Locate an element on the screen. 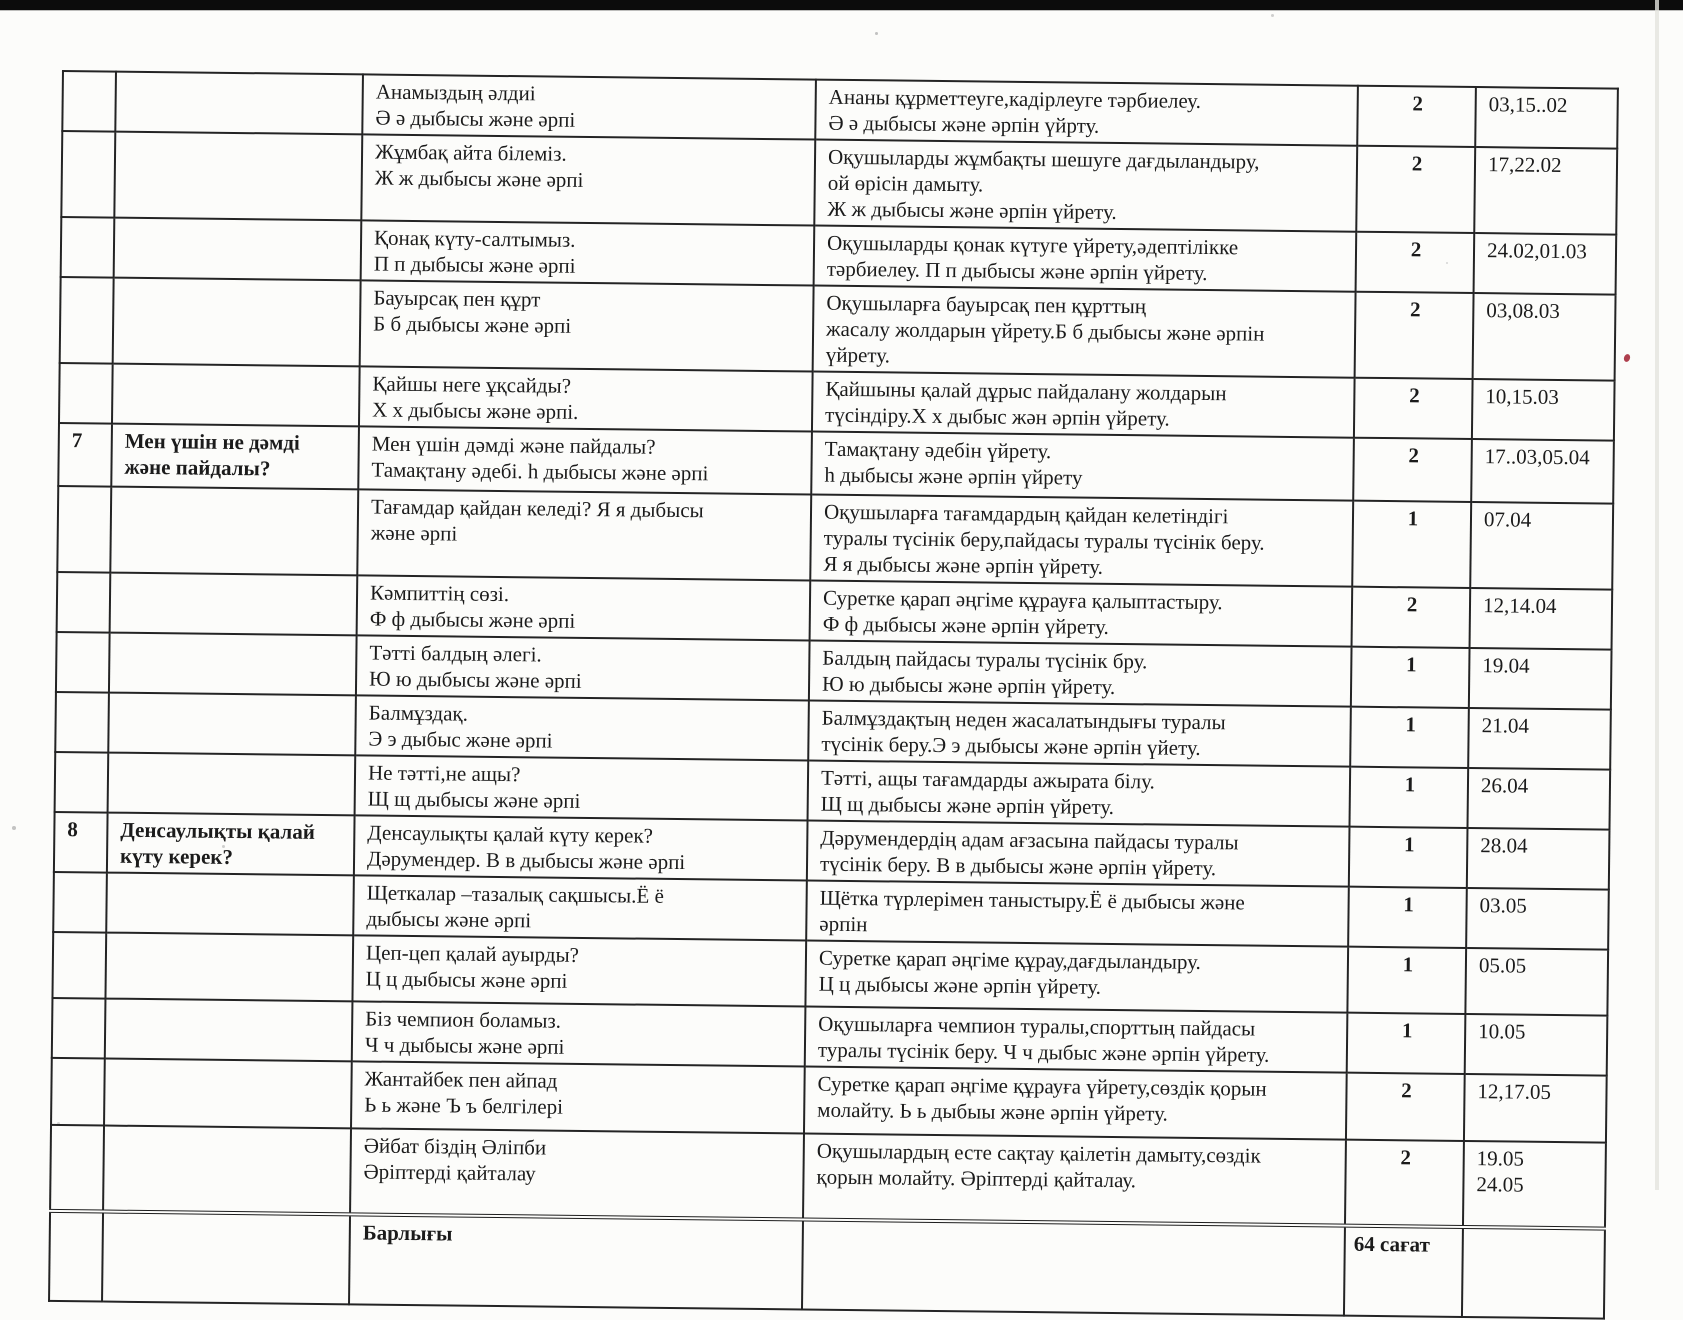  scan-edge-bar is located at coordinates (841, 5).